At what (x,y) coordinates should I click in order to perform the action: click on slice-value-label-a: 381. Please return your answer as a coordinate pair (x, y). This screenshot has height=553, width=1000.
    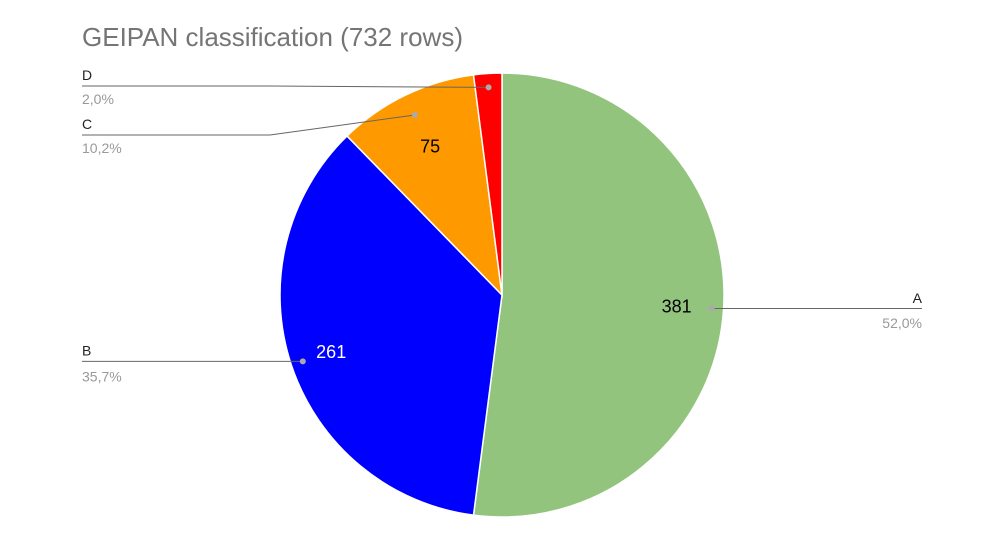
    Looking at the image, I should click on (677, 306).